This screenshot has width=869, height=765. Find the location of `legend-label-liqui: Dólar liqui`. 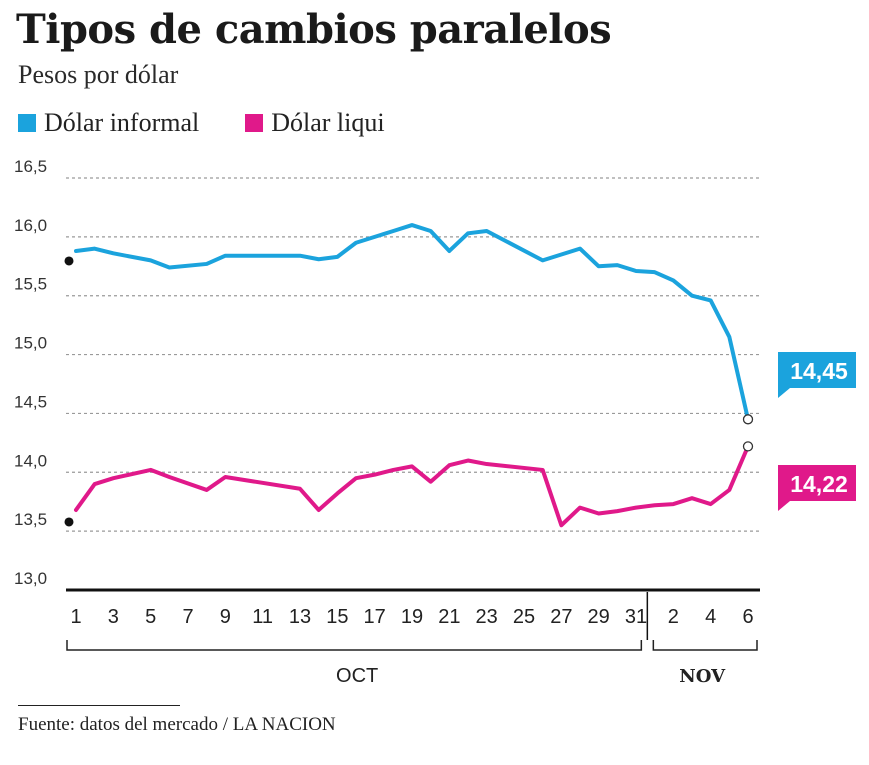

legend-label-liqui: Dólar liqui is located at coordinates (328, 122).